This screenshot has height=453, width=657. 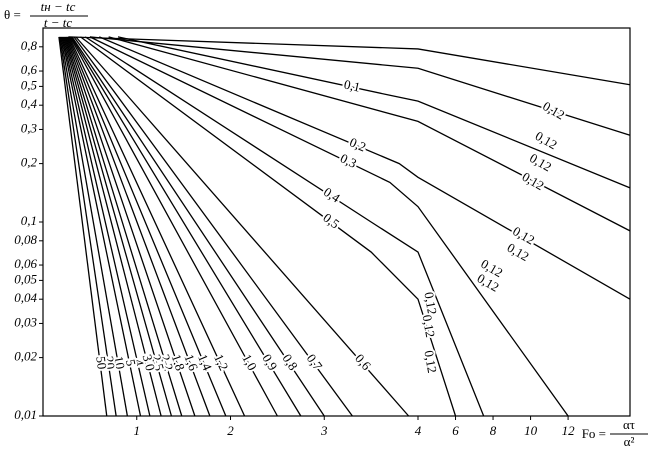 What do you see at coordinates (109, 362) in the screenshot?
I see `series-label: 20` at bounding box center [109, 362].